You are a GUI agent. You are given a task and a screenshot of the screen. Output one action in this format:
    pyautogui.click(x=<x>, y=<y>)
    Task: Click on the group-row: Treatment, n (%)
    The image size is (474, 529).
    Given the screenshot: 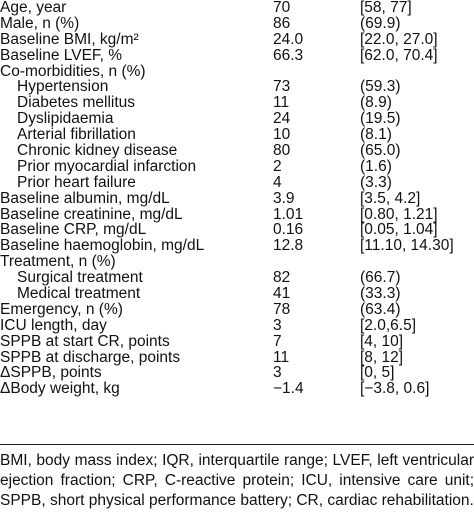 What is the action you would take?
    pyautogui.click(x=237, y=262)
    